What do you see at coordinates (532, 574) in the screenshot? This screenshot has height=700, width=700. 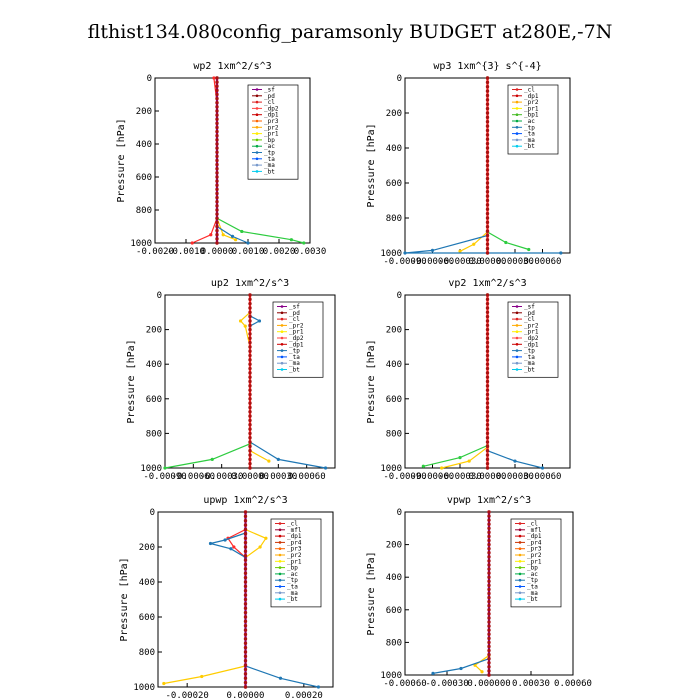 I see `legend-entry: _ac` at bounding box center [532, 574].